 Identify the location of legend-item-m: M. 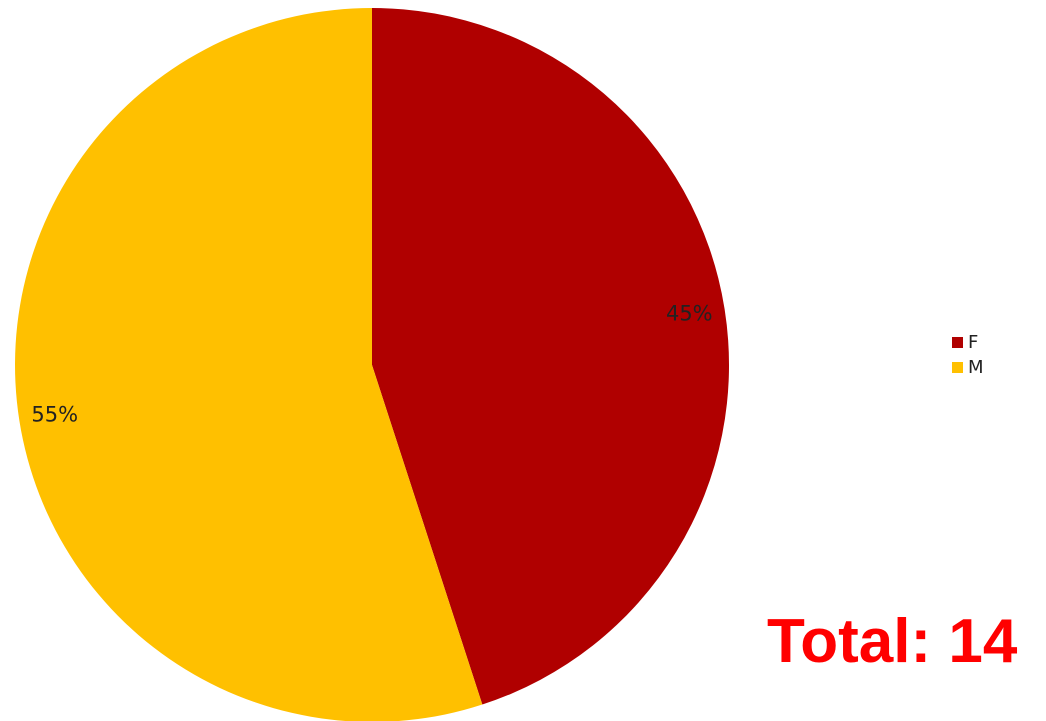
(968, 367).